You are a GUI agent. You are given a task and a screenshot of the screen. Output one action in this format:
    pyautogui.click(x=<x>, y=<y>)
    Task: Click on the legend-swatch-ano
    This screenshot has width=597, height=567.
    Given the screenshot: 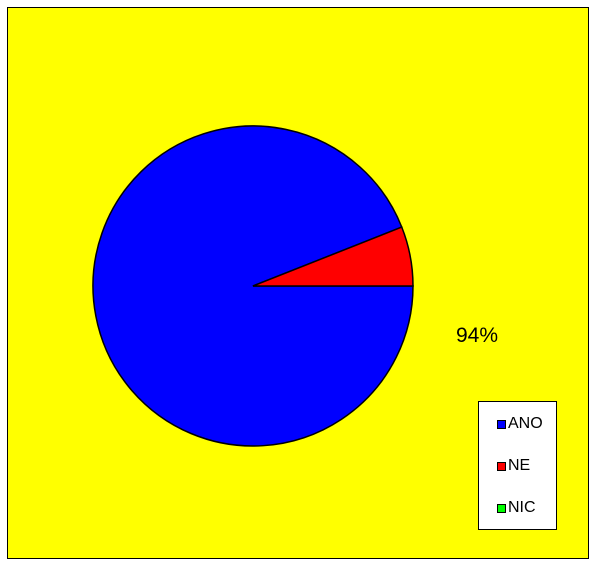 What is the action you would take?
    pyautogui.click(x=501, y=424)
    